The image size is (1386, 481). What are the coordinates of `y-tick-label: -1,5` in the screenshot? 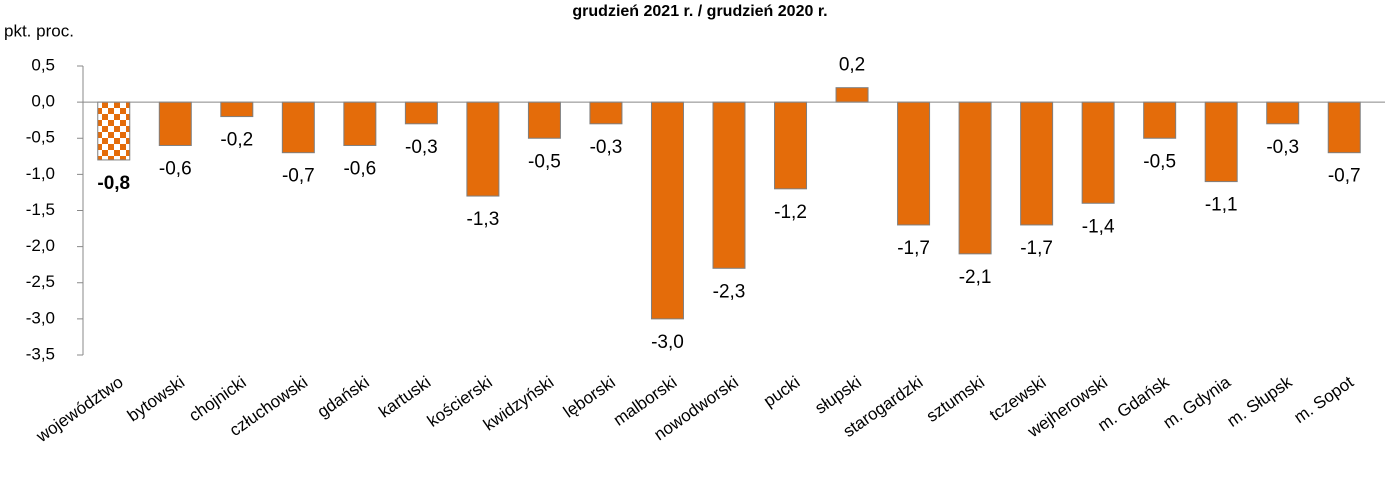 It's located at (40, 209).